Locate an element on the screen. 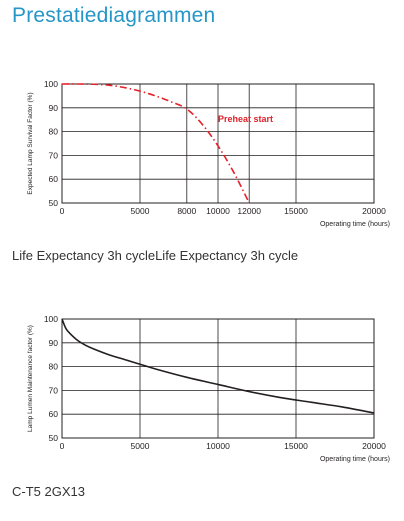 The height and width of the screenshot is (521, 404). x-tick-label: 8000 is located at coordinates (186, 211).